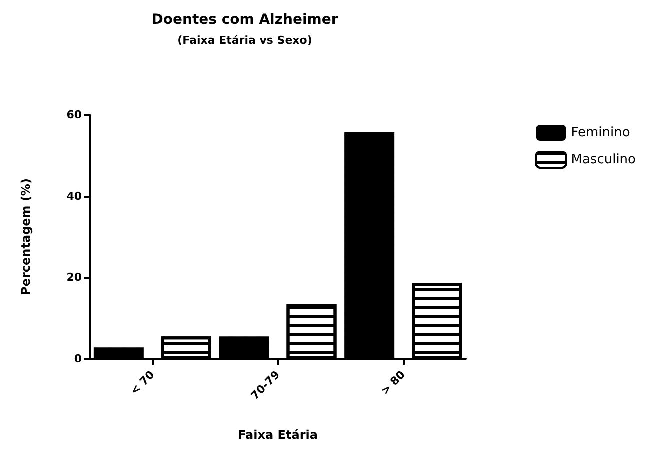 This screenshot has width=651, height=452. Describe the element at coordinates (245, 20) in the screenshot. I see `chart-title: Doentes com Alzheimer` at that location.